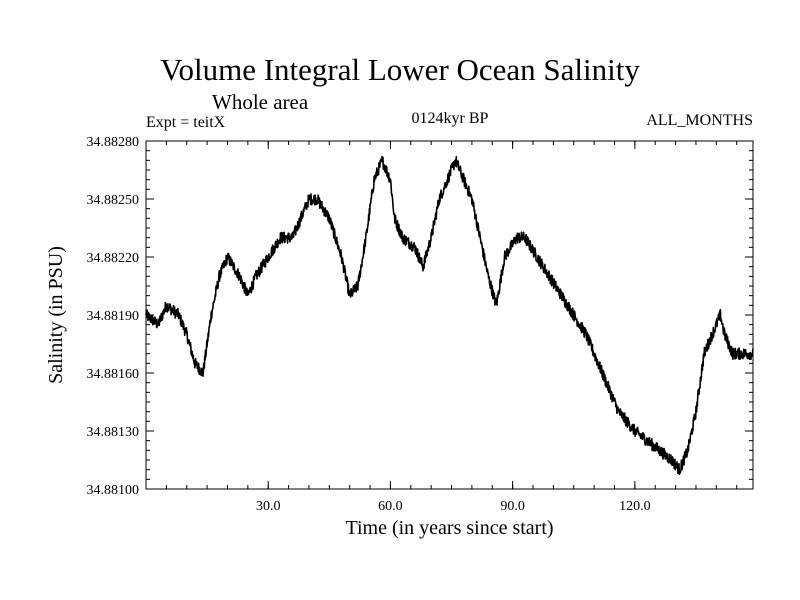 The height and width of the screenshot is (600, 800). What do you see at coordinates (635, 506) in the screenshot?
I see `x-tick-label: 120.0` at bounding box center [635, 506].